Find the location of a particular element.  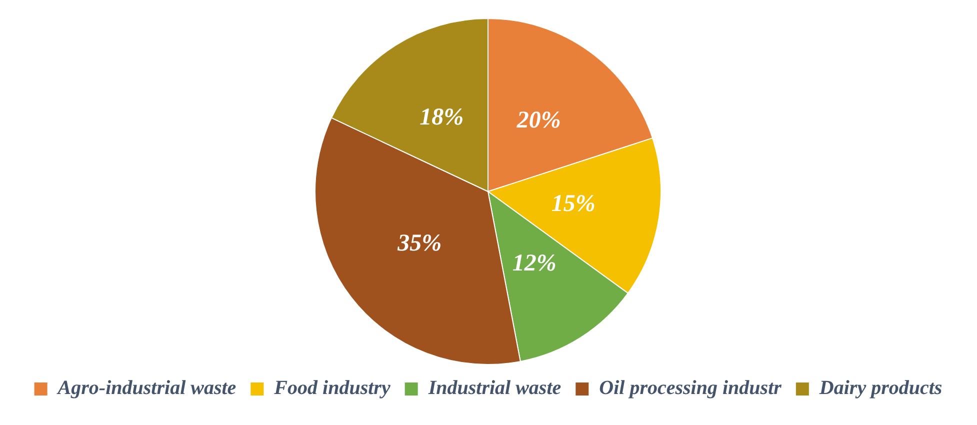

legend-label: Food industry is located at coordinates (331, 388).